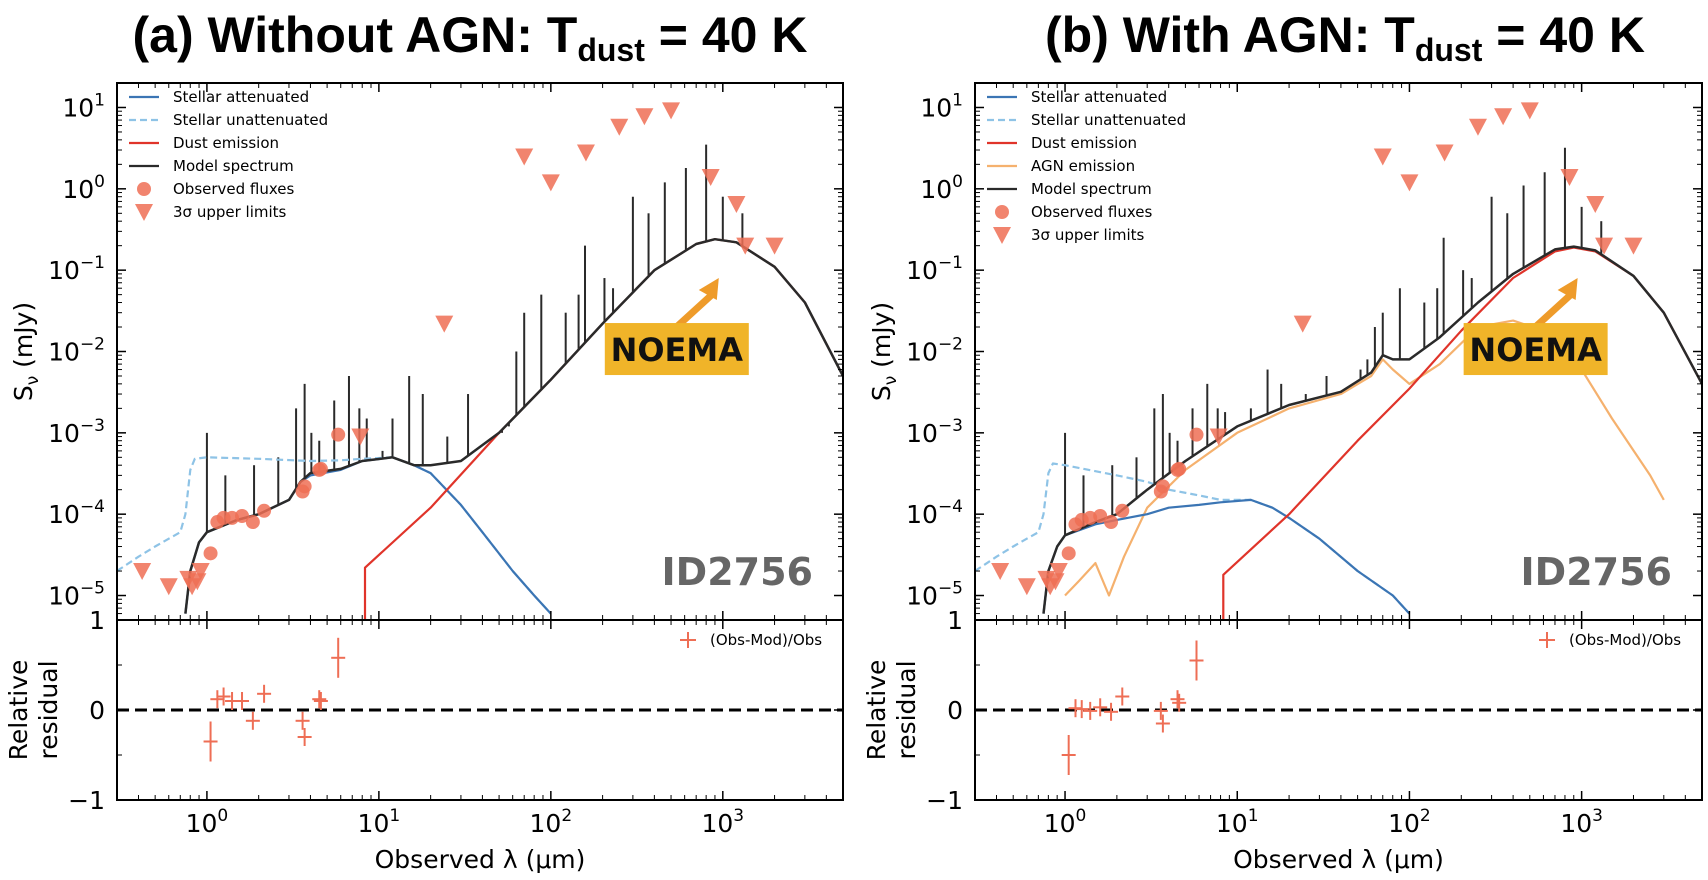  I want to click on emission-lines, so click(474, 338).